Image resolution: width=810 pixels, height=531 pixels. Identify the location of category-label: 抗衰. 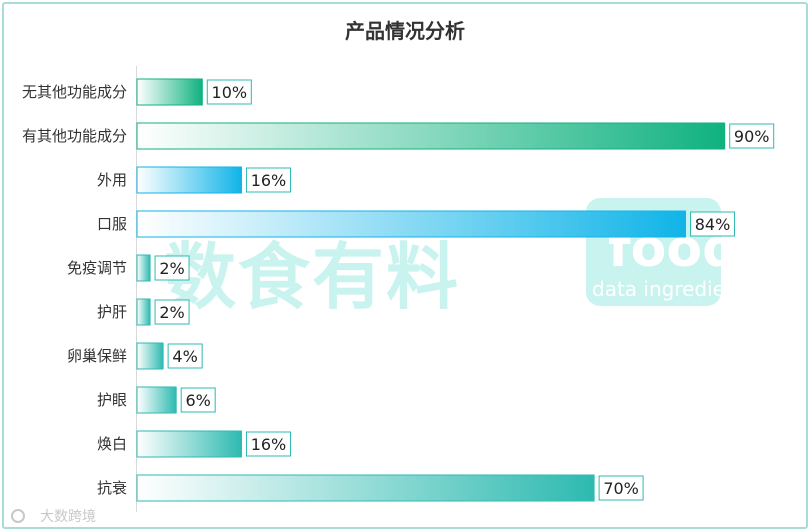
(112, 488).